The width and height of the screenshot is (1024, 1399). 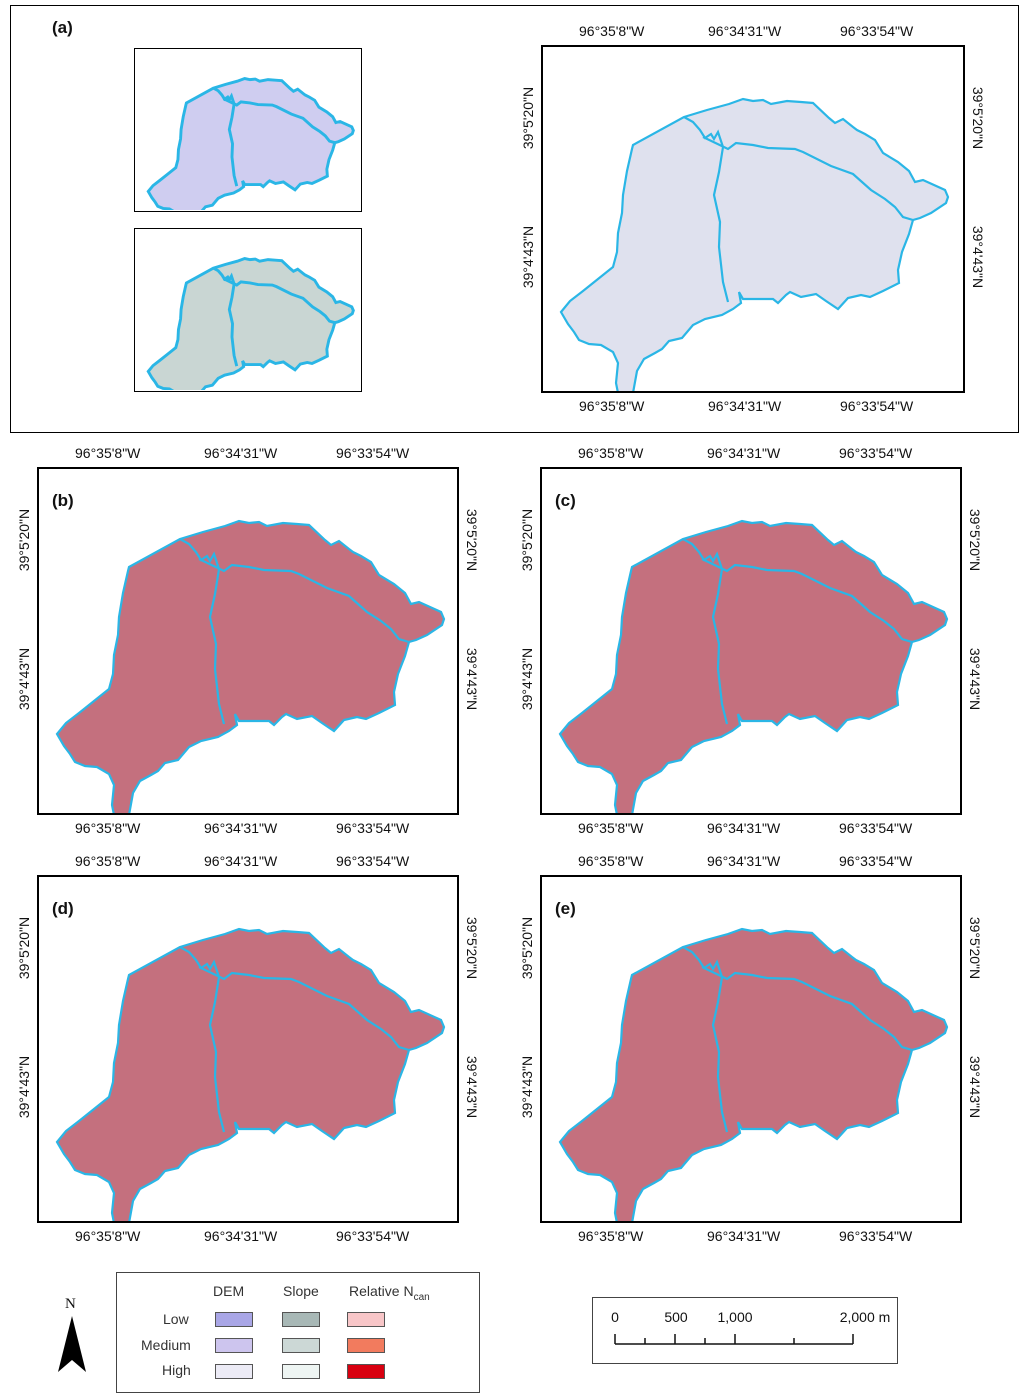 I want to click on lon-label-e-top-1: 96°34'31"W, so click(x=744, y=861).